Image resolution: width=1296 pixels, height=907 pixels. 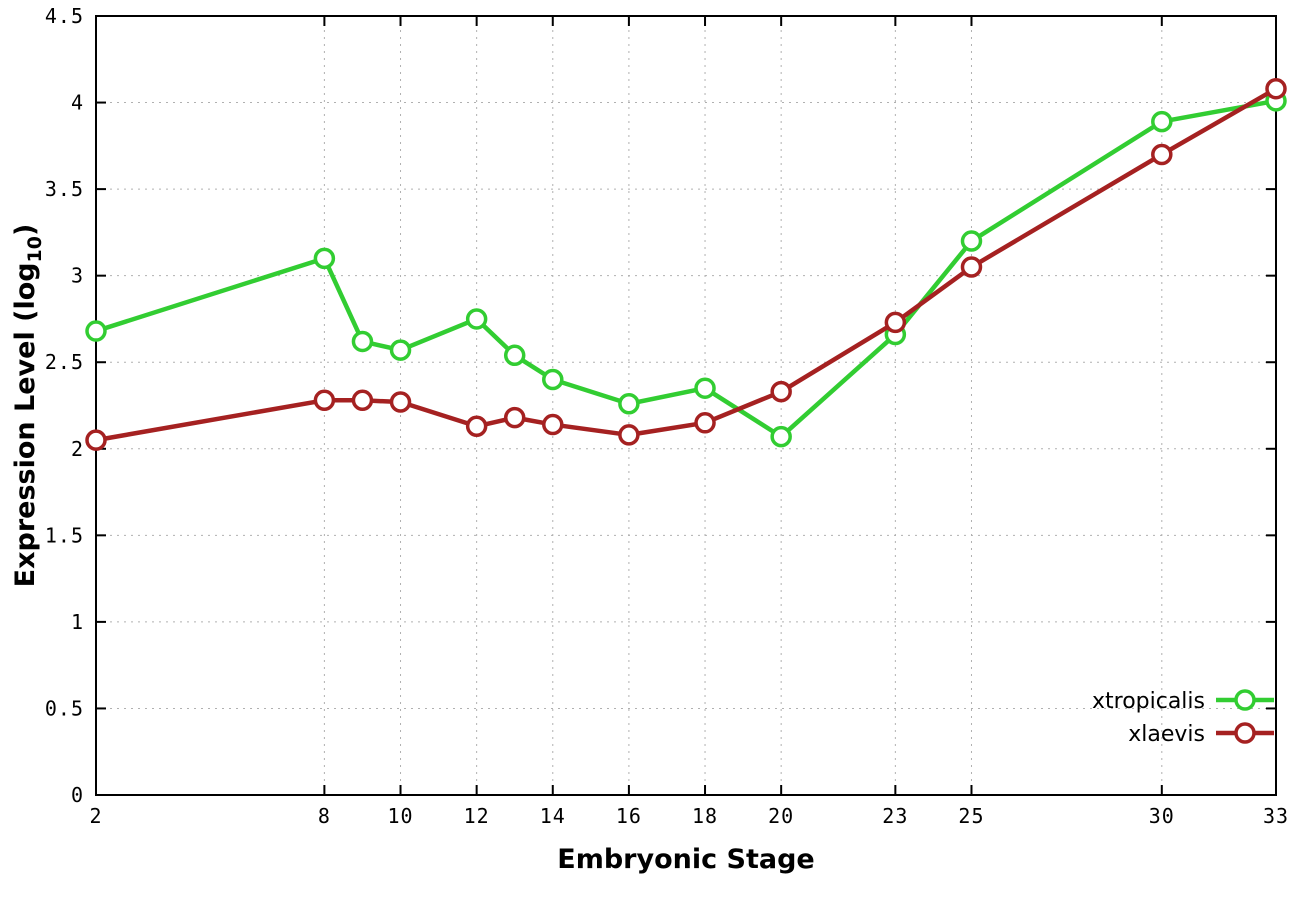 What do you see at coordinates (1166, 734) in the screenshot?
I see `legend-label-xlaevis: xlaevis` at bounding box center [1166, 734].